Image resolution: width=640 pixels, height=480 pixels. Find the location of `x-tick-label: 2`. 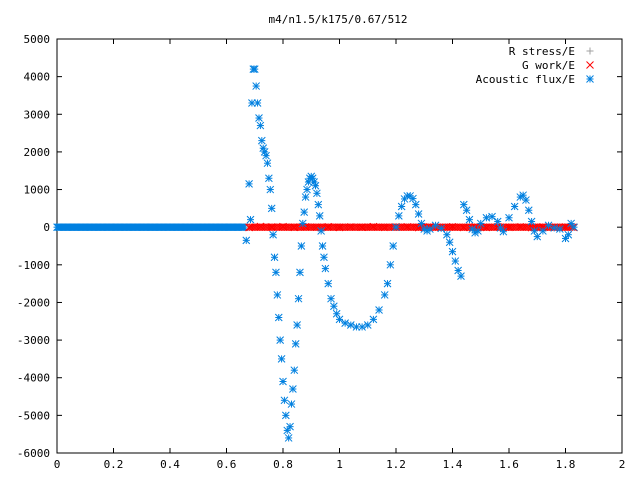

x-tick-label: 2 is located at coordinates (622, 464).